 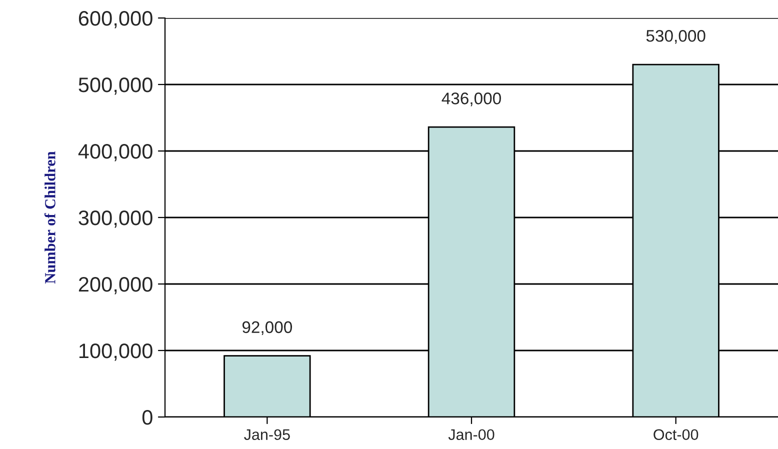 What do you see at coordinates (50, 217) in the screenshot?
I see `y-axis-title: Number of Children` at bounding box center [50, 217].